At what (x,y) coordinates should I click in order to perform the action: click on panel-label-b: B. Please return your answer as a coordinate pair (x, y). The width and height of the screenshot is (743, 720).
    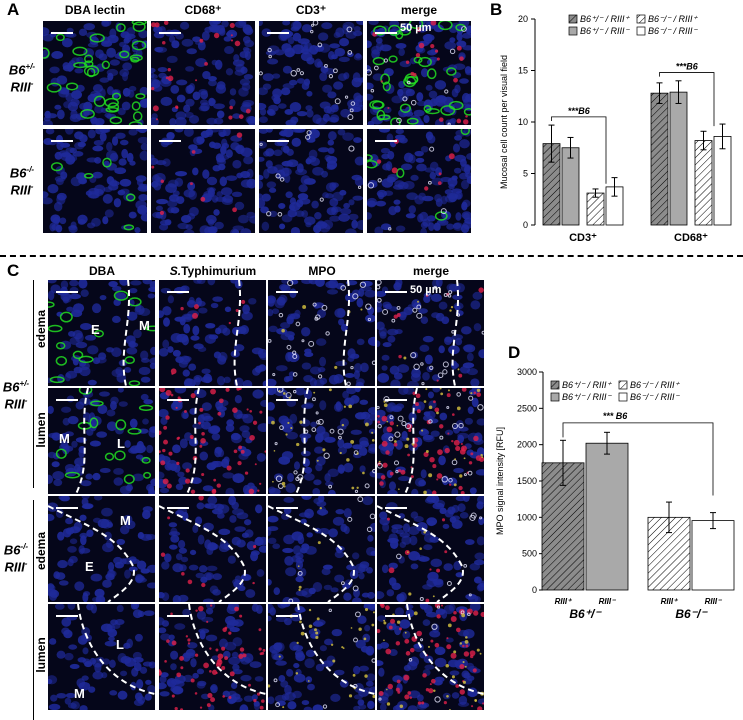
    Looking at the image, I should click on (496, 9).